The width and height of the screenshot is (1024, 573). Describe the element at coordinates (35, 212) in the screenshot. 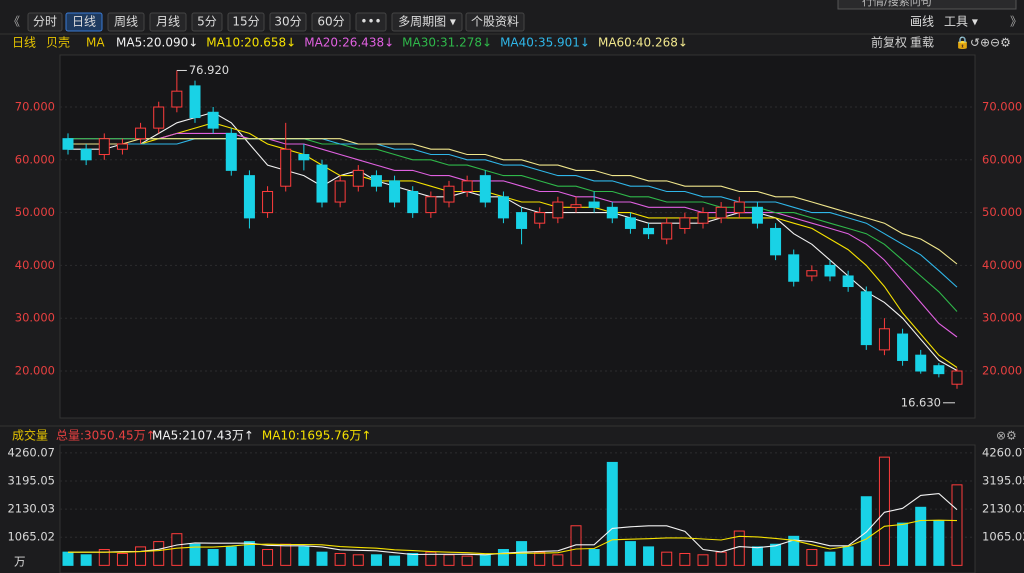

I see `y-tick-label: 50.000` at that location.